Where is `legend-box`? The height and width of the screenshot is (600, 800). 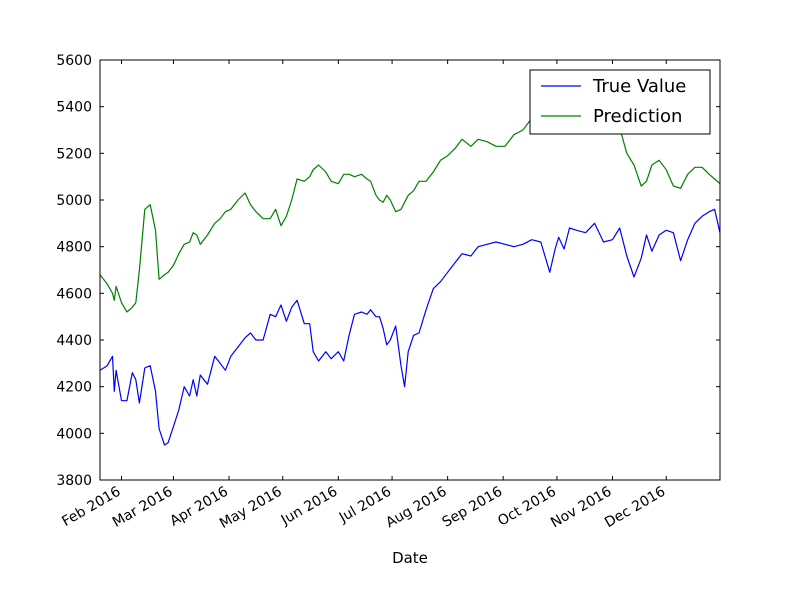
legend-box is located at coordinates (620, 102).